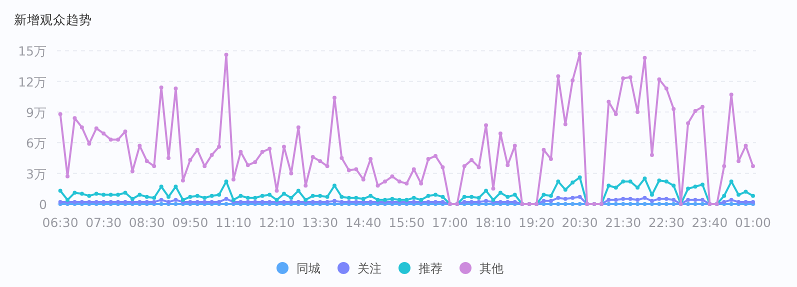 The image size is (797, 287). Describe the element at coordinates (53, 19) in the screenshot. I see `chart-title: 新增观众趋势` at that location.